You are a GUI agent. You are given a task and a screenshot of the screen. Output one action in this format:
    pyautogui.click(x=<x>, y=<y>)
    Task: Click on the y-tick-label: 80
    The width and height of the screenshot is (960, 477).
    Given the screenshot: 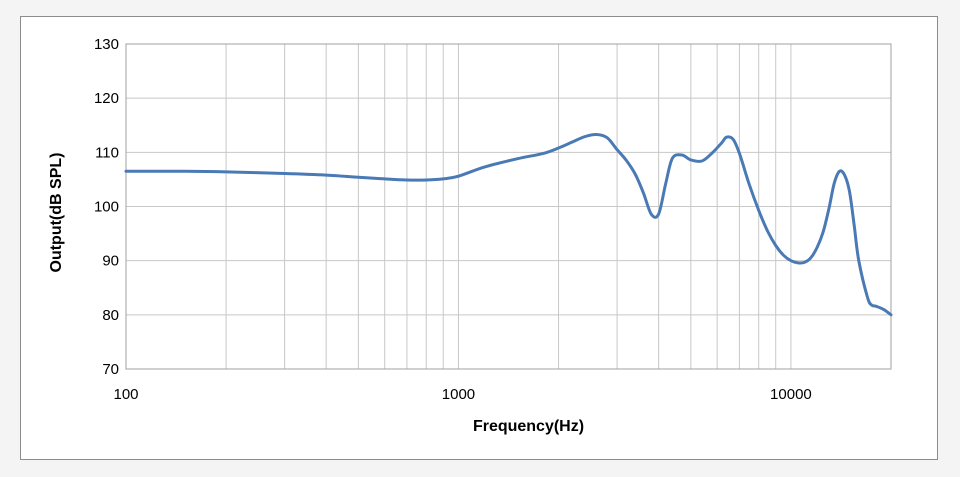 What is the action you would take?
    pyautogui.click(x=110, y=315)
    